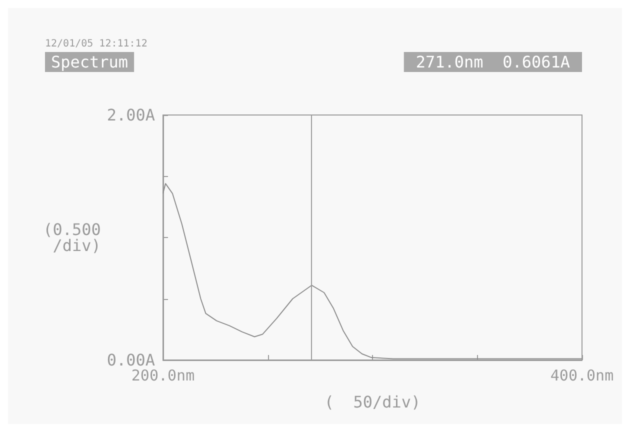 The width and height of the screenshot is (630, 432). I want to click on y-axis-title: (0.500 /div), so click(72, 237).